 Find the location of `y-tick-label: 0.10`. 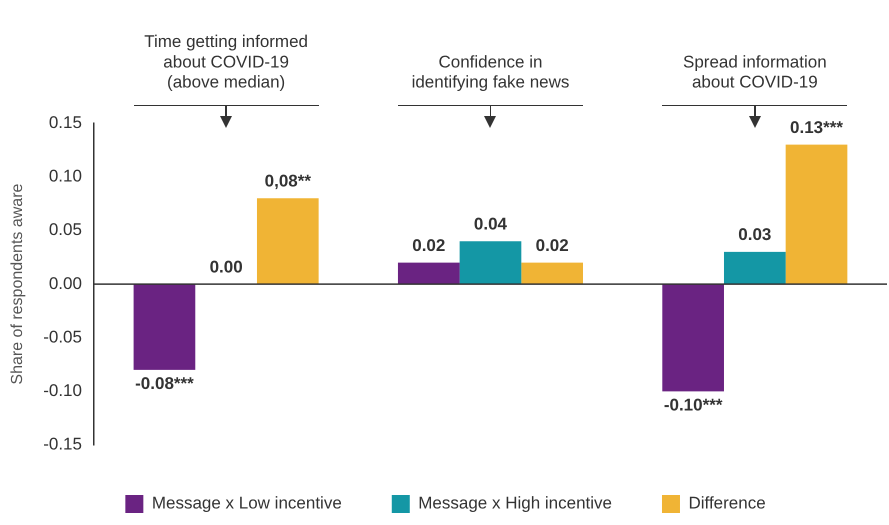

y-tick-label: 0.10 is located at coordinates (65, 176).